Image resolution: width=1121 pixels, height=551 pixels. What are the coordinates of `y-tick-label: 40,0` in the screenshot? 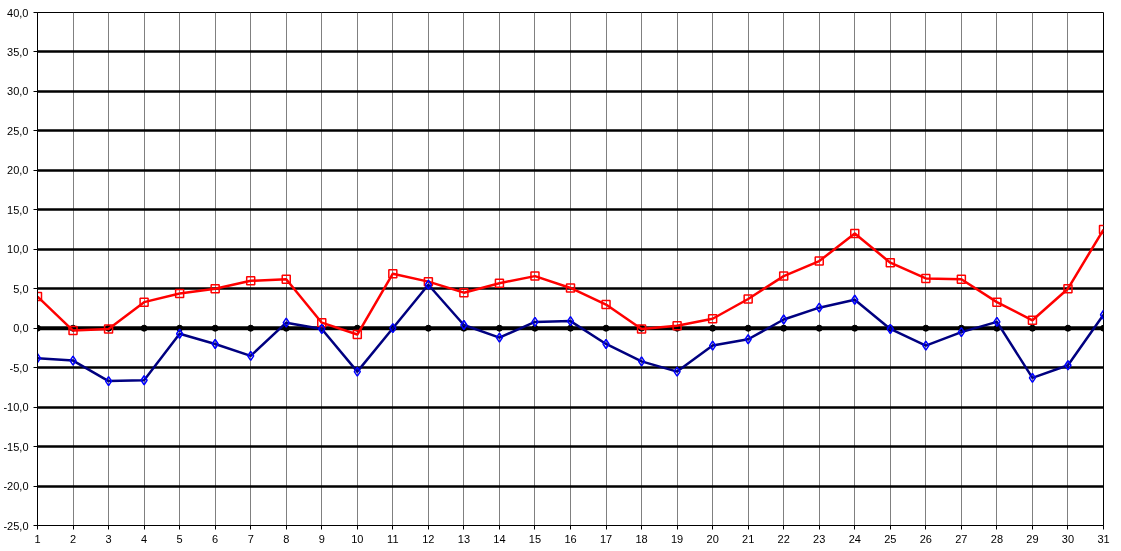 It's located at (18, 12).